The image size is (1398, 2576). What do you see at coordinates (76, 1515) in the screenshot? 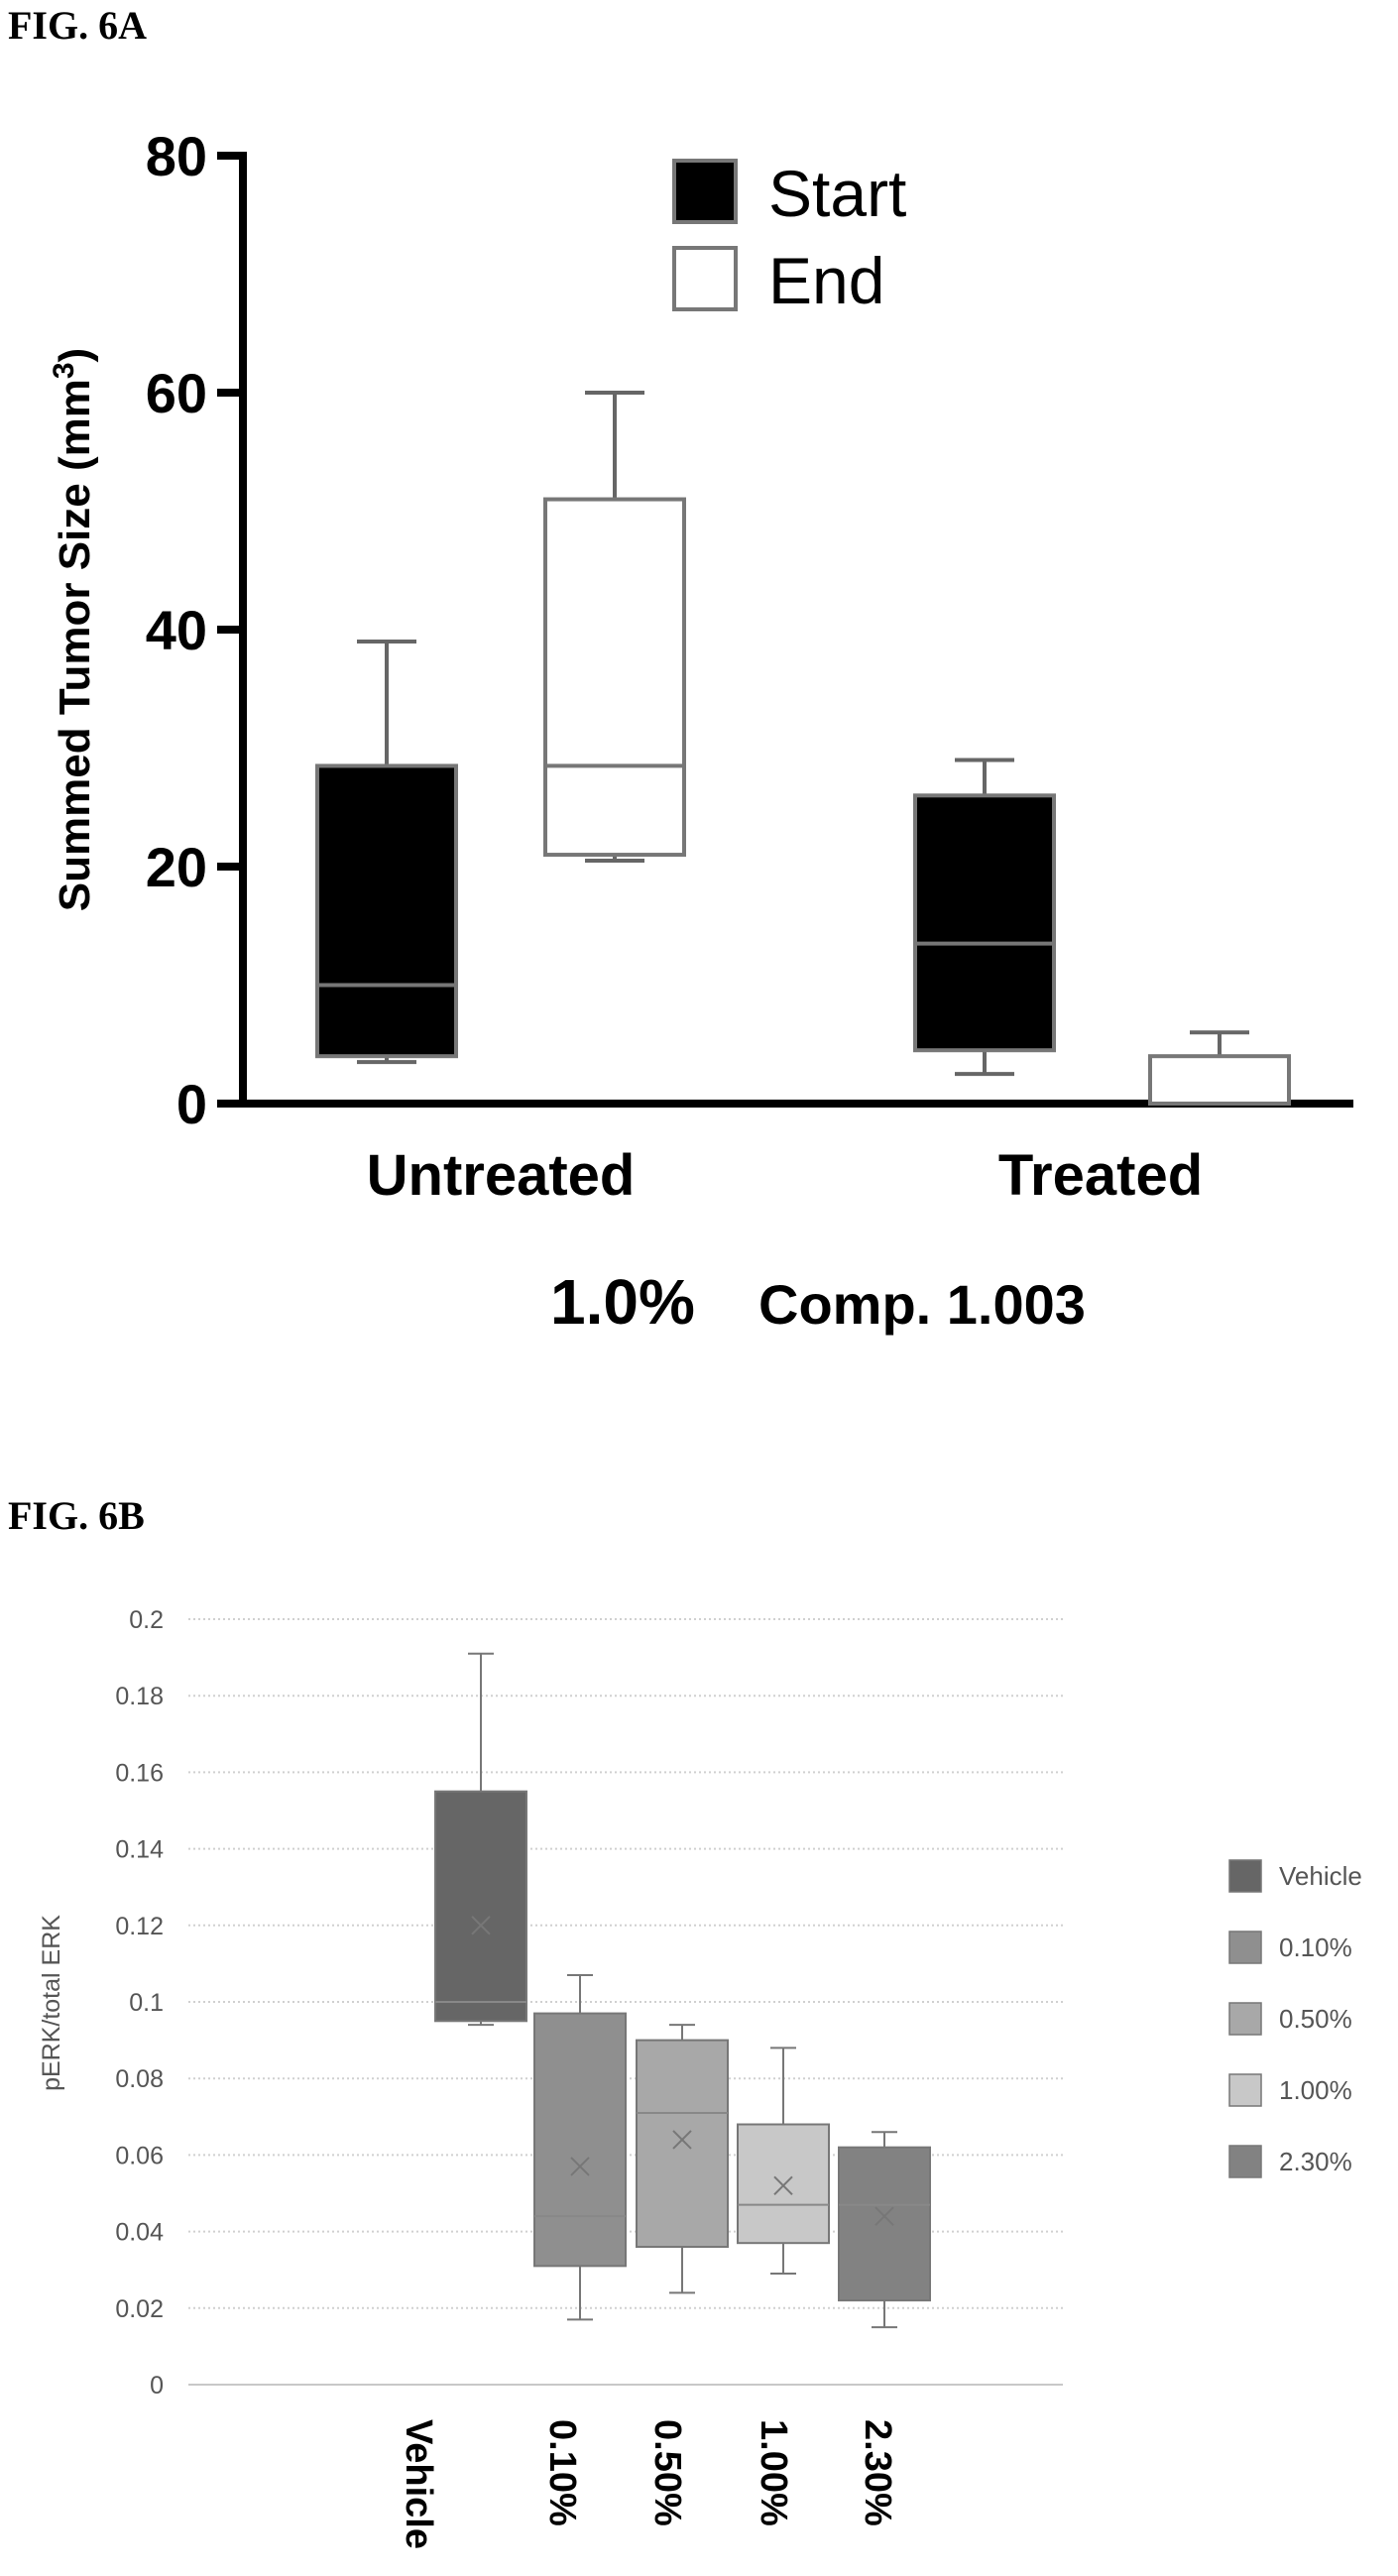
I see `figure-6b-label: FIG. 6B` at bounding box center [76, 1515].